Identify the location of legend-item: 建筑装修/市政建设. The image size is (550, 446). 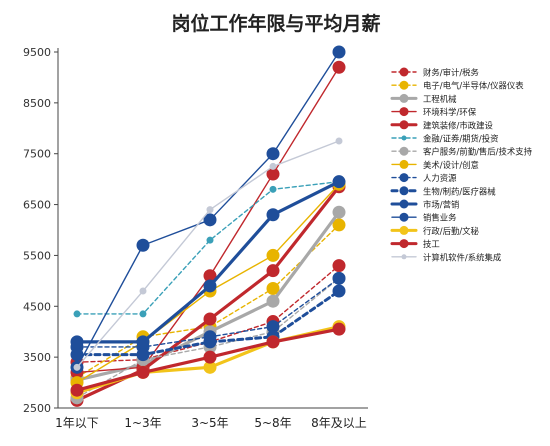
(441, 125).